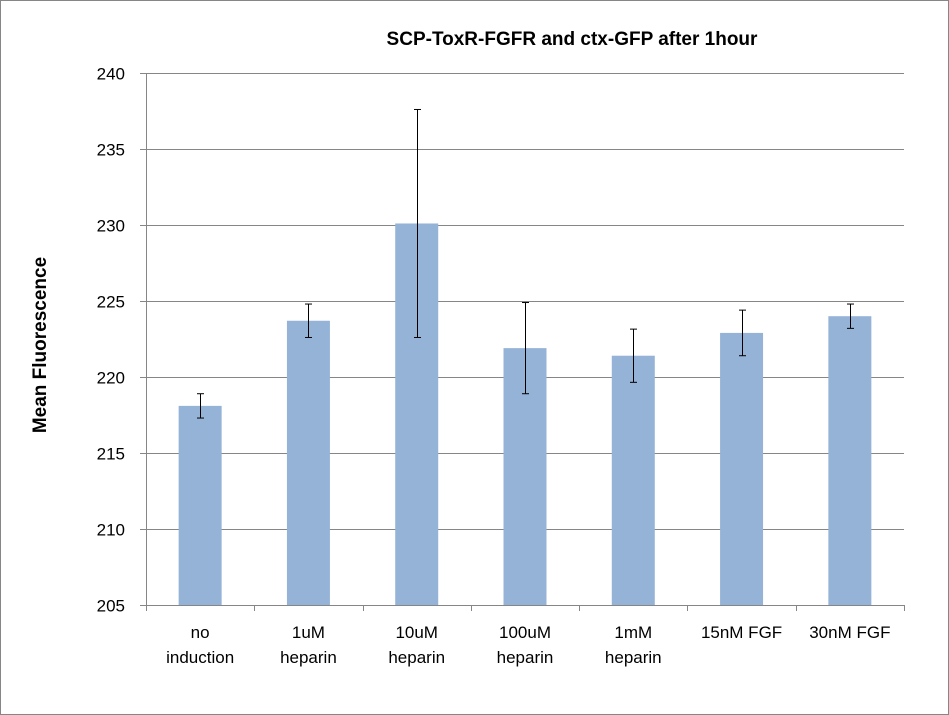 This screenshot has width=949, height=715. Describe the element at coordinates (111, 378) in the screenshot. I see `y-tick-label: 220` at that location.